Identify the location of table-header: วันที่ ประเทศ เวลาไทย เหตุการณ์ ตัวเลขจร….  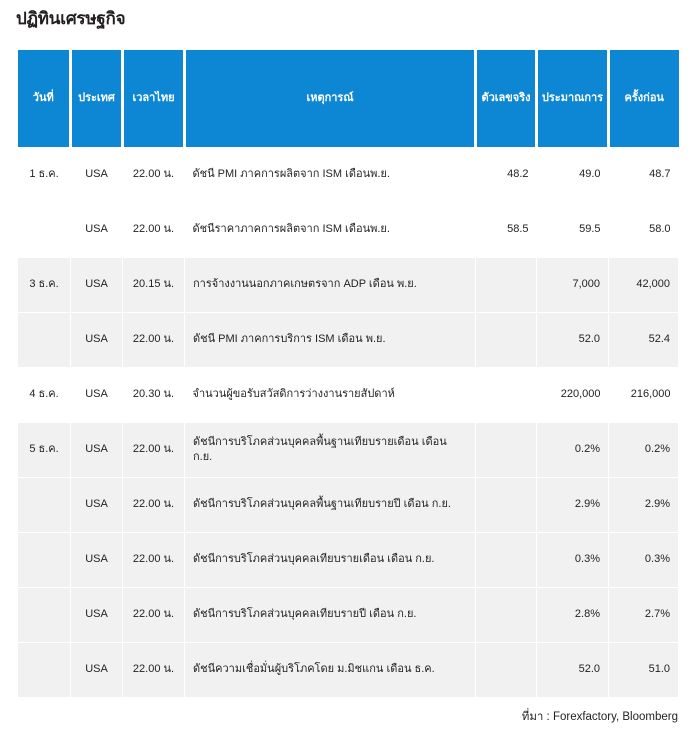
(348, 98).